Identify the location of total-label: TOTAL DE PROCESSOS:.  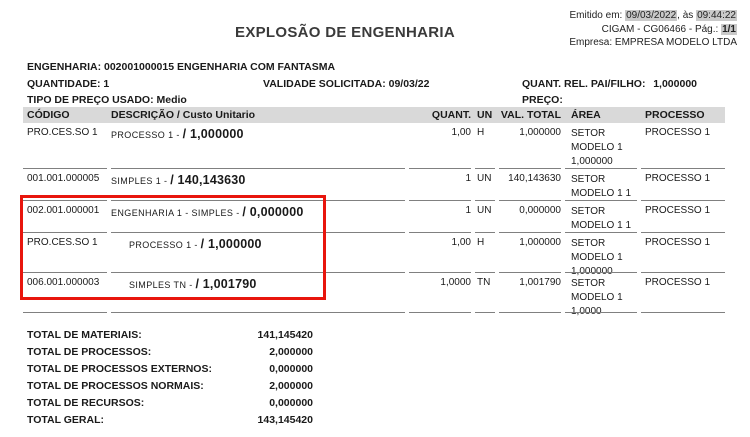
(89, 352).